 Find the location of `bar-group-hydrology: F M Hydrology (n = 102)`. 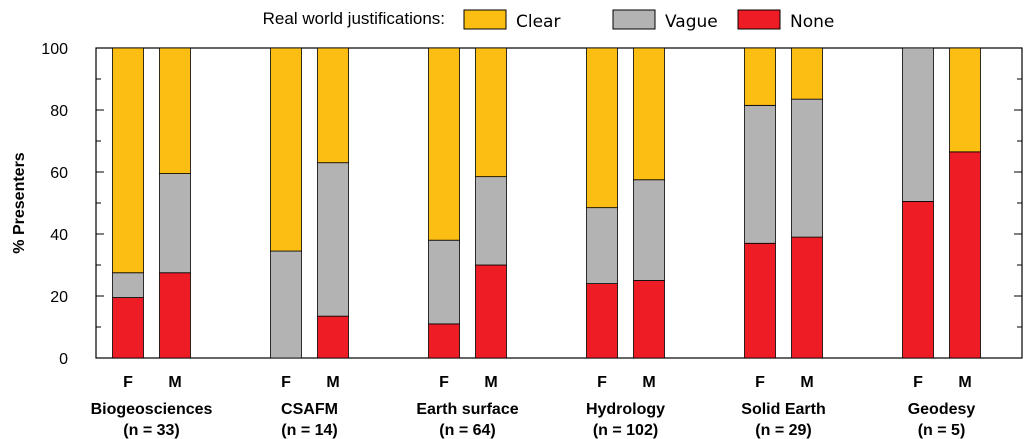

bar-group-hydrology: F M Hydrology (n = 102) is located at coordinates (625, 243).